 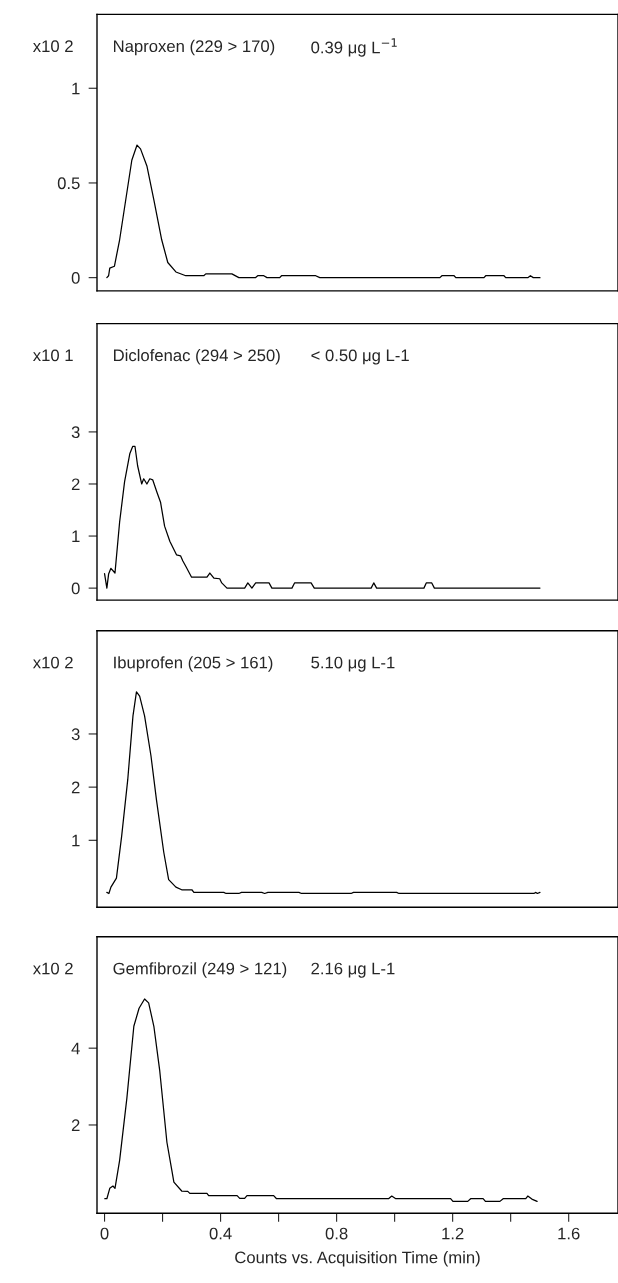 What do you see at coordinates (569, 1233) in the screenshot?
I see `x-tick-label: 1.6` at bounding box center [569, 1233].